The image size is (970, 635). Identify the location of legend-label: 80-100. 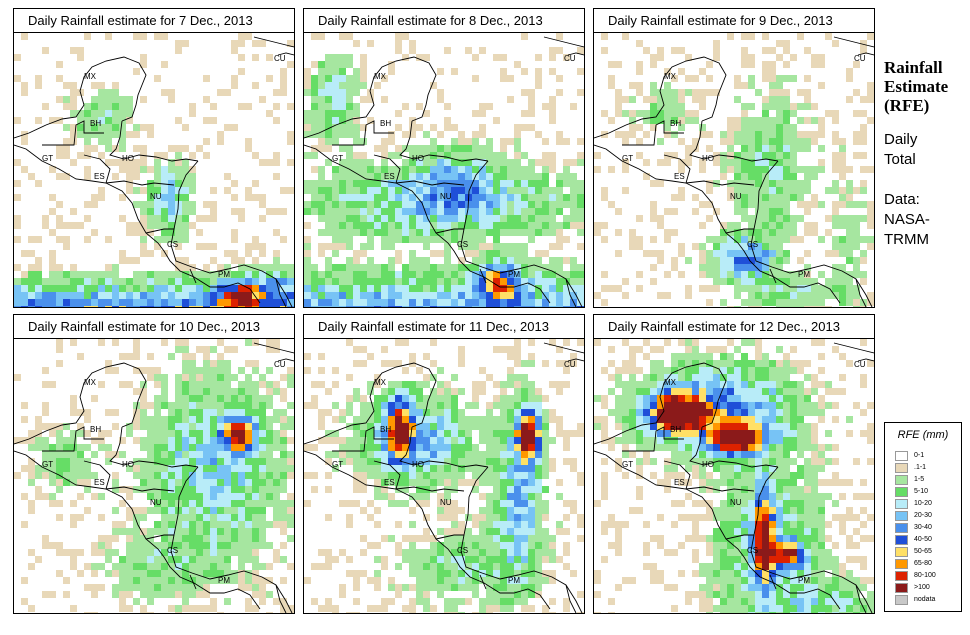
(925, 575).